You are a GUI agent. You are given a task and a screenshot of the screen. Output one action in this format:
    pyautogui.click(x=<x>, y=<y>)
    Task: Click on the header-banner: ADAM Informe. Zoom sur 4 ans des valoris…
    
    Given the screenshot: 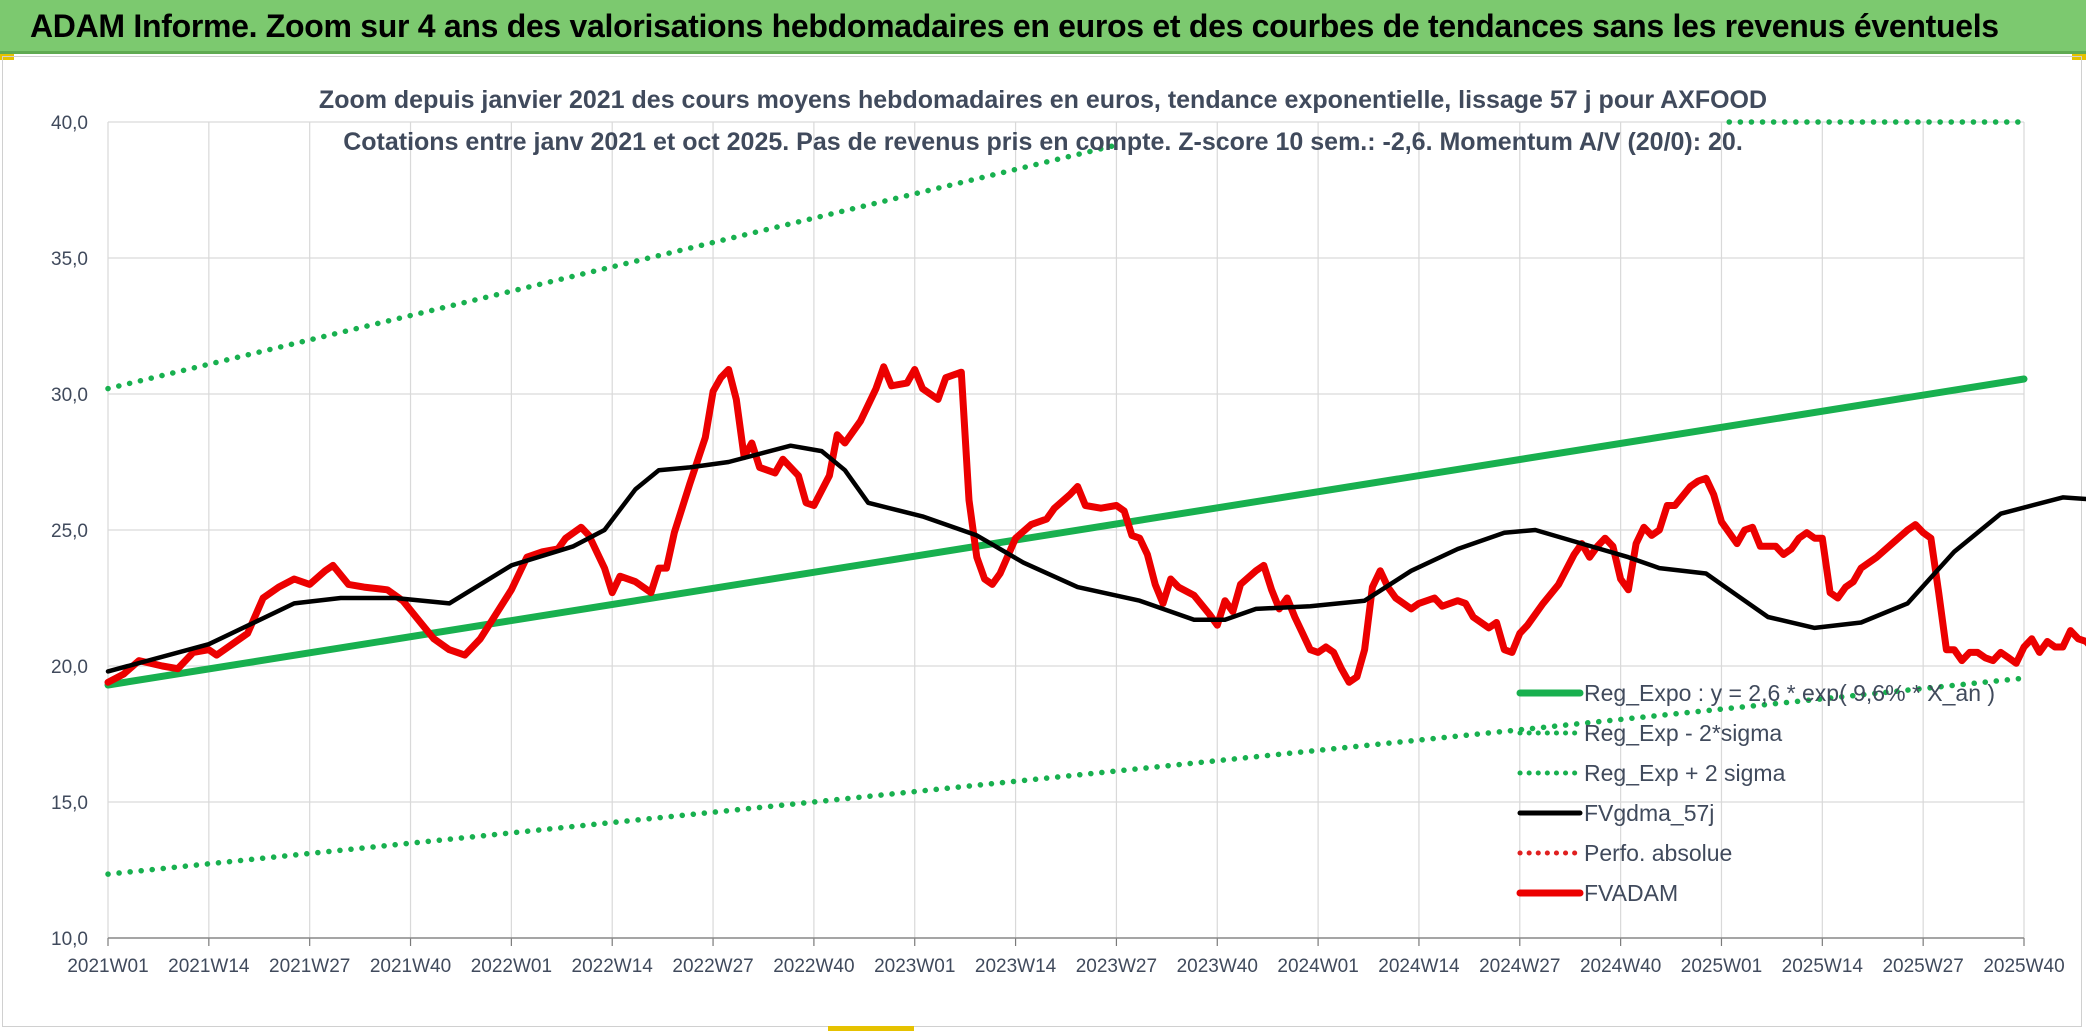 What is the action you would take?
    pyautogui.click(x=1043, y=27)
    